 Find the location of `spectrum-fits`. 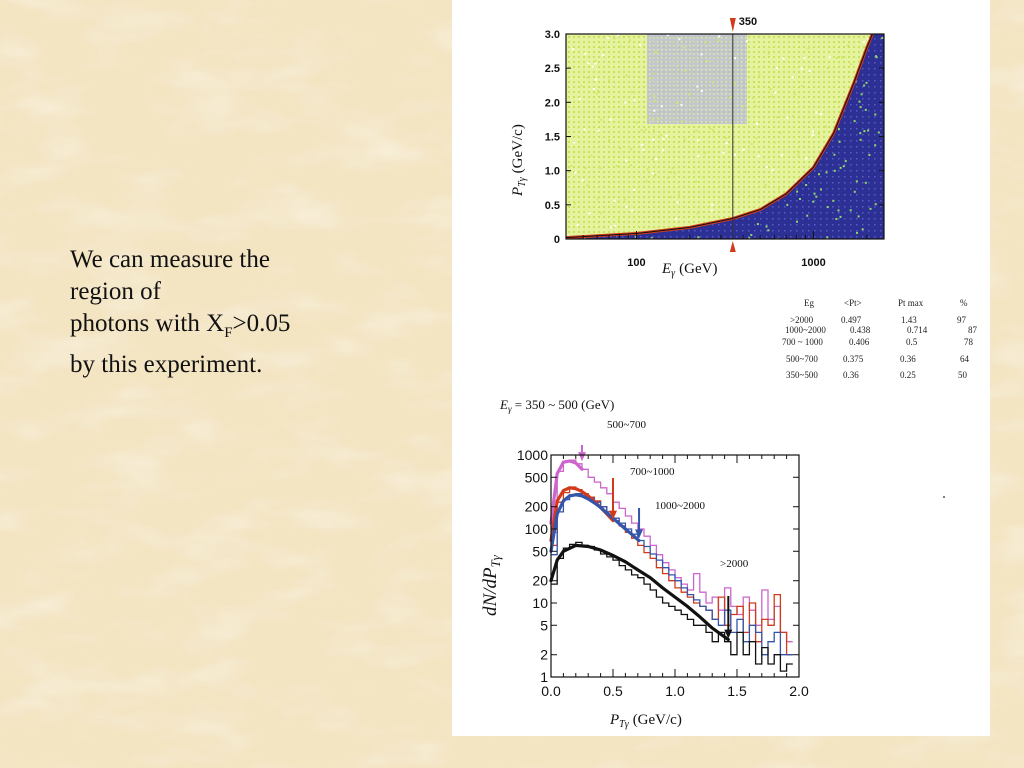

spectrum-fits is located at coordinates (639, 550).